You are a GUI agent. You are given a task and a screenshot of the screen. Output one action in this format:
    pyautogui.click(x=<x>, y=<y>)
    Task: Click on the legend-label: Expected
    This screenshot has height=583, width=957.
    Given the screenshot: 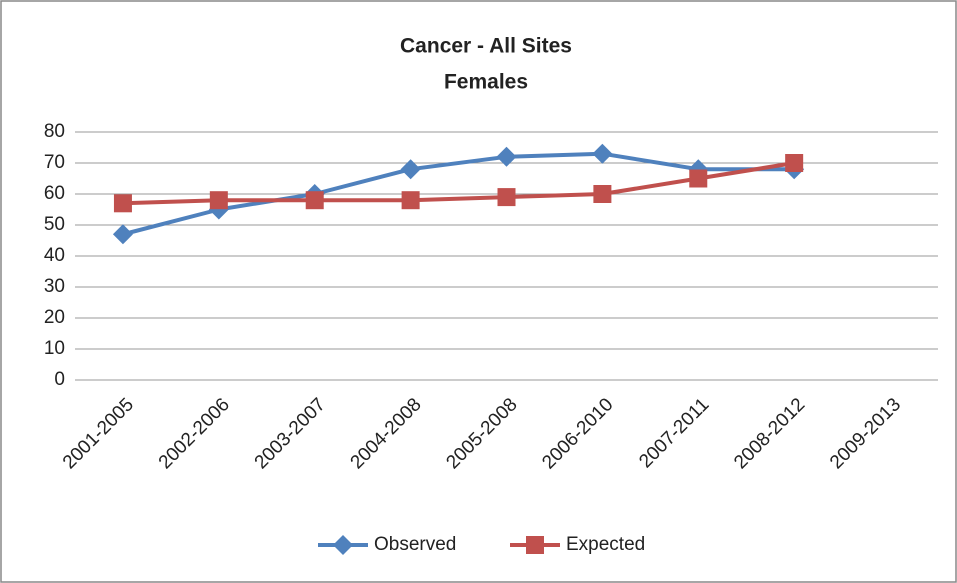 What is the action you would take?
    pyautogui.click(x=605, y=544)
    